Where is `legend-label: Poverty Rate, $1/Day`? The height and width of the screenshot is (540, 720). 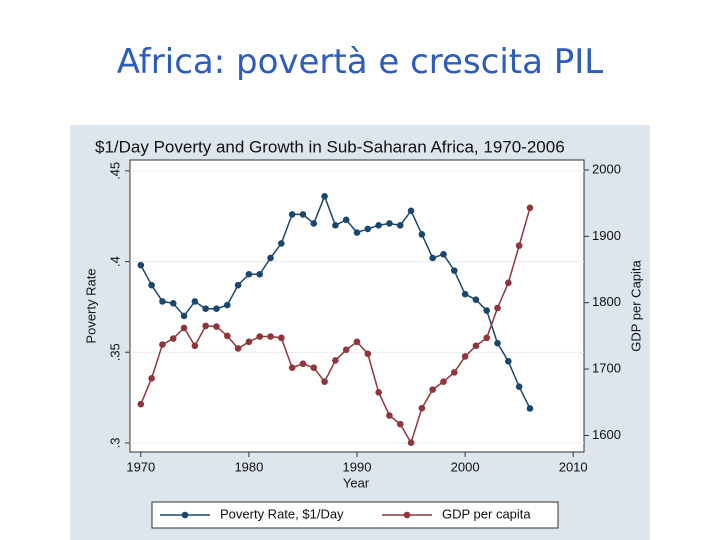
legend-label: Poverty Rate, $1/Day is located at coordinates (282, 513).